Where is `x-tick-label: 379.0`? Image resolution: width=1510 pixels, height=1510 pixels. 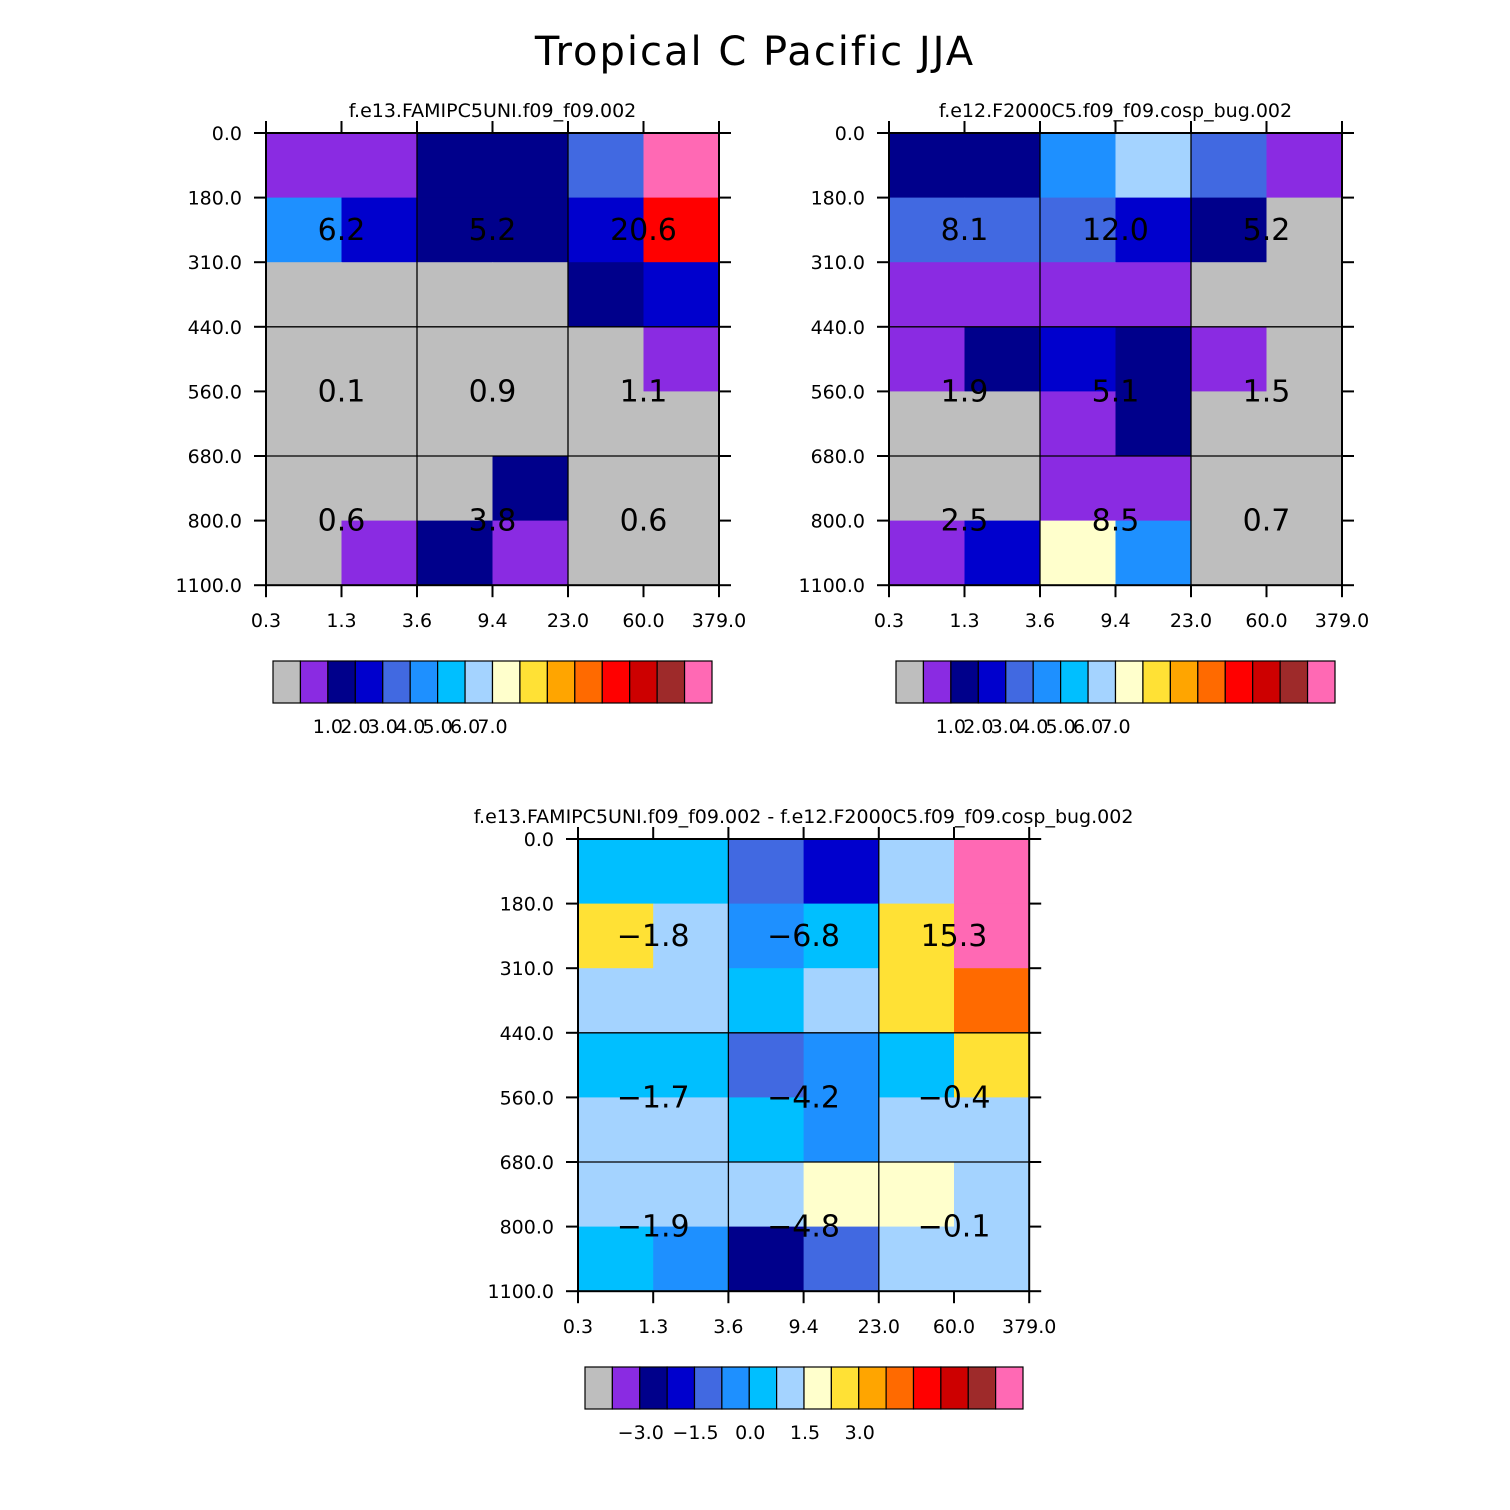 x-tick-label: 379.0 is located at coordinates (1029, 1327).